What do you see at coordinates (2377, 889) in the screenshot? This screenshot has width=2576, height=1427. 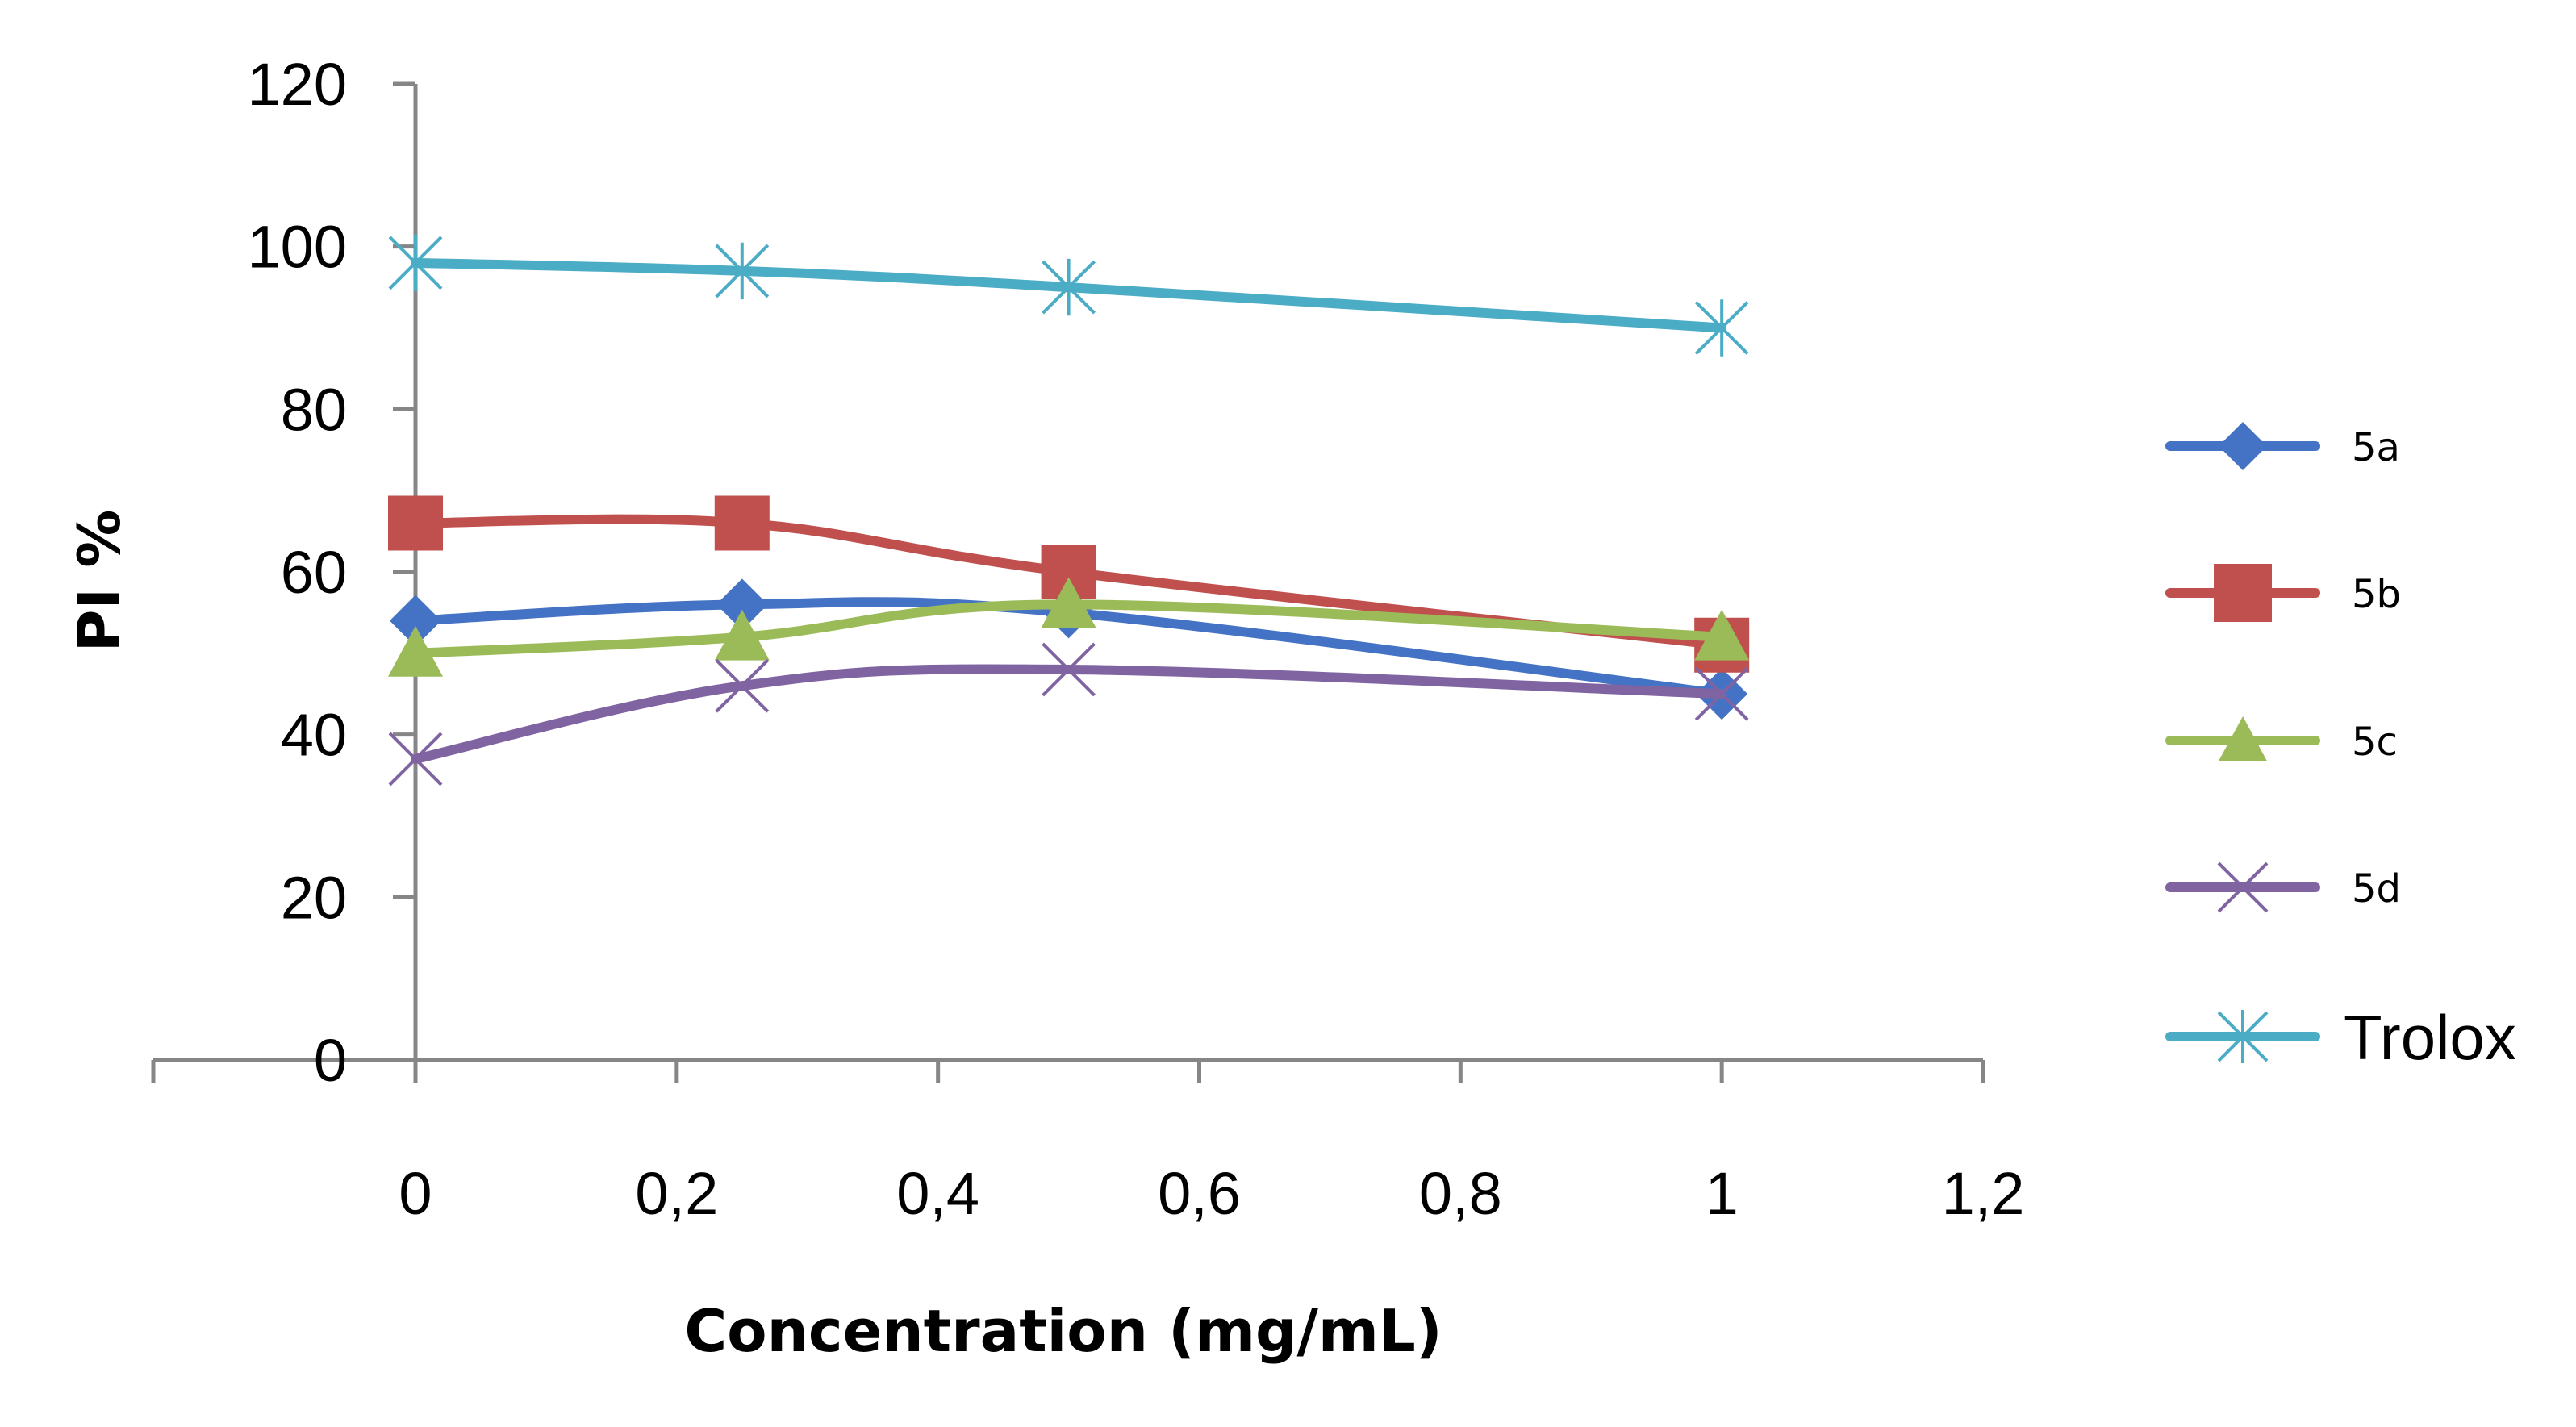 I see `legend-label: 5d` at bounding box center [2377, 889].